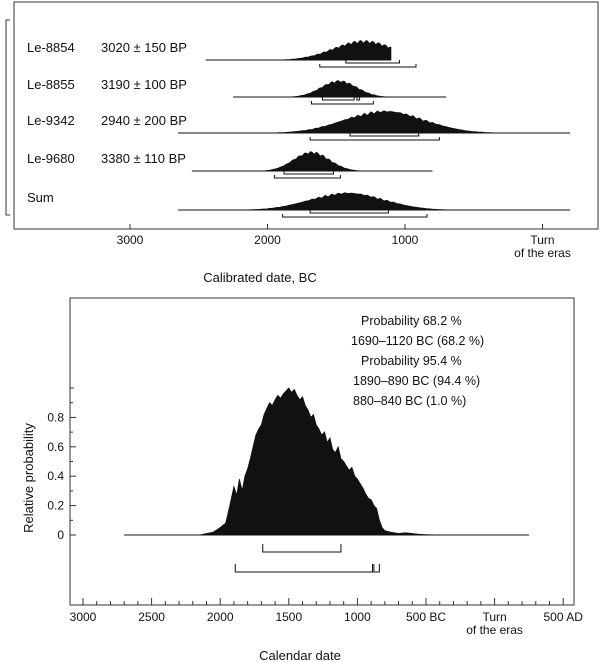 The width and height of the screenshot is (605, 662). What do you see at coordinates (28, 478) in the screenshot?
I see `bottom-y-axis-label: Relative probability` at bounding box center [28, 478].